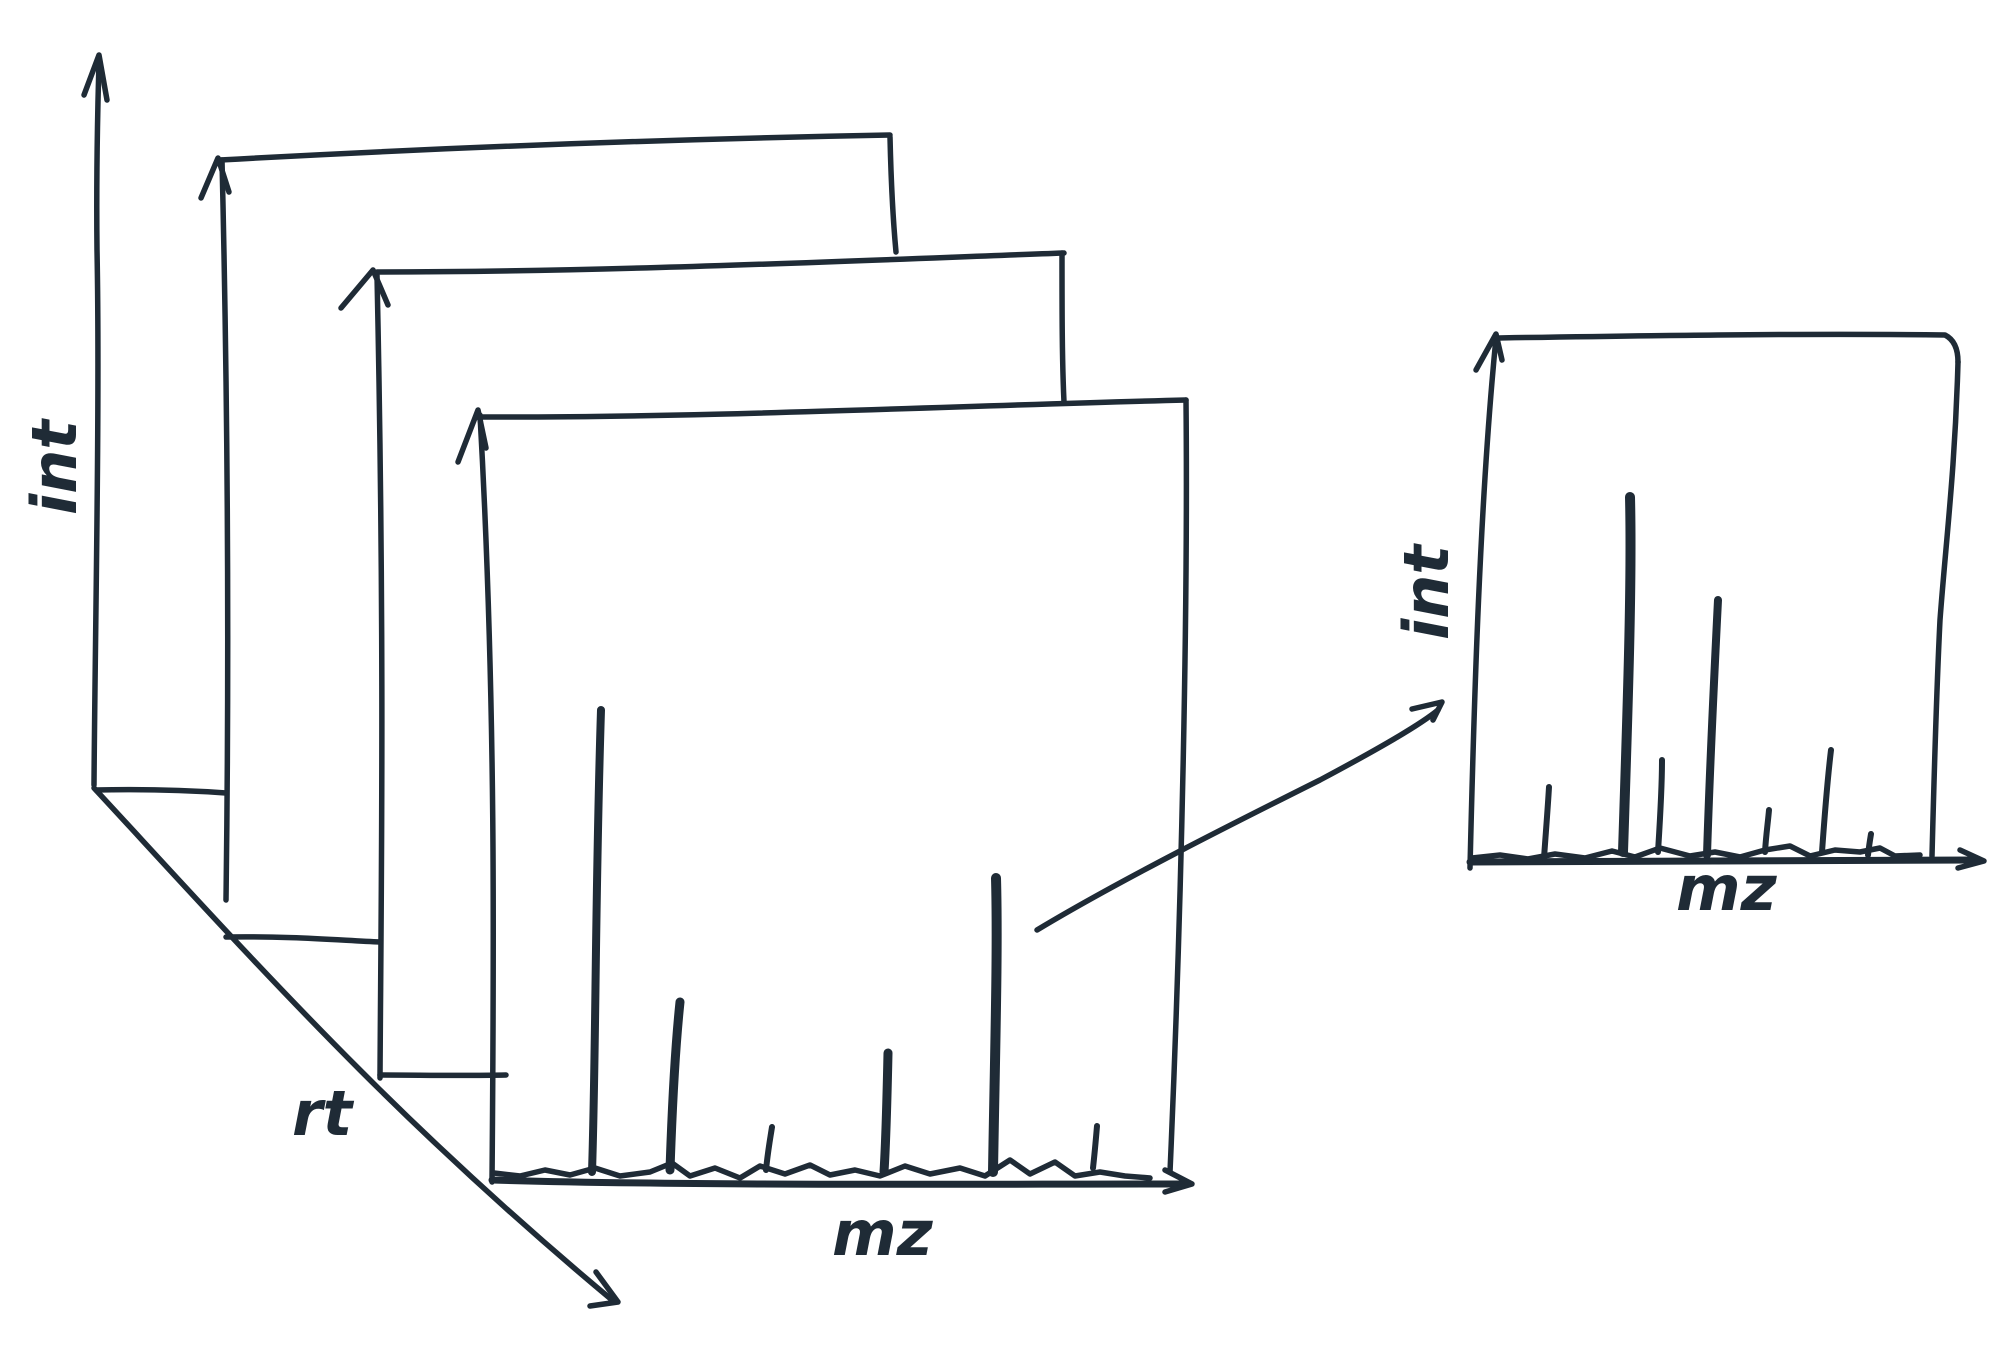 The image size is (2007, 1359). I want to click on int-axis-line, so click(96, 423).